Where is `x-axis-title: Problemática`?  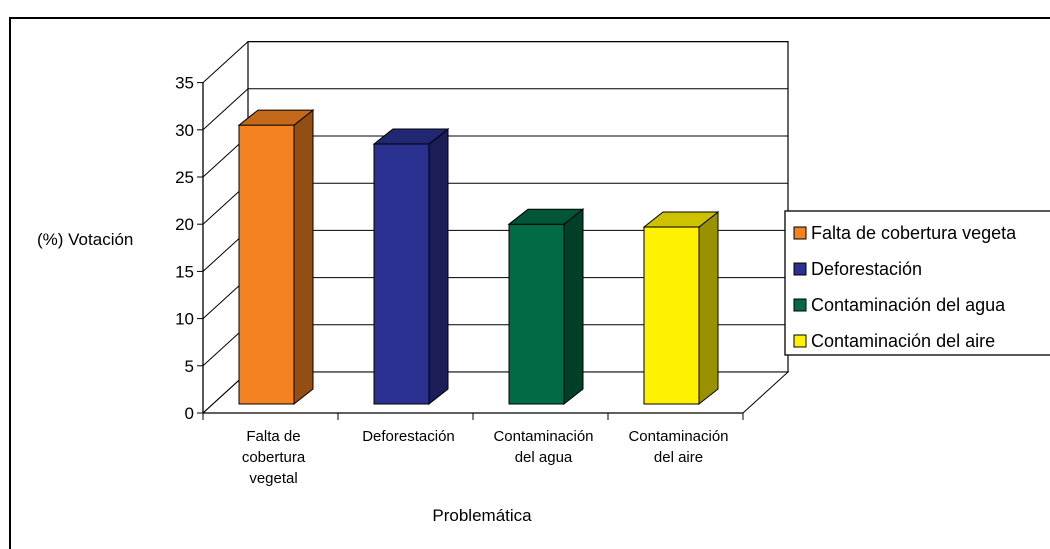
x-axis-title: Problemática is located at coordinates (482, 515).